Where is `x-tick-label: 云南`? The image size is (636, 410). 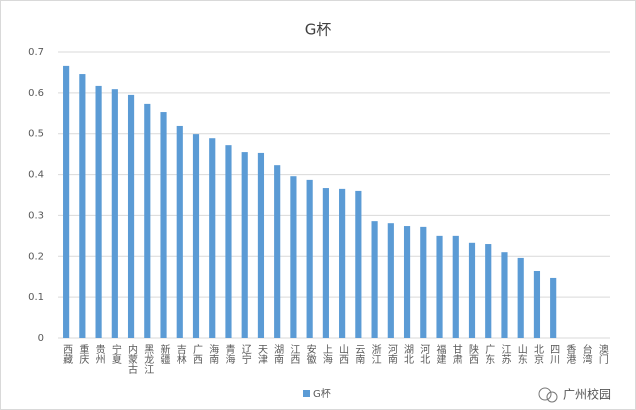
x-tick-label: 云南 is located at coordinates (359, 354).